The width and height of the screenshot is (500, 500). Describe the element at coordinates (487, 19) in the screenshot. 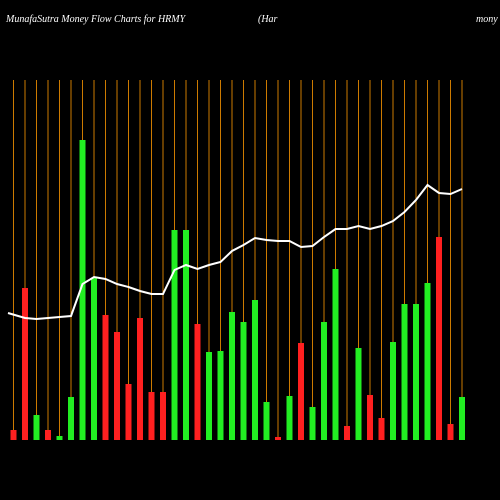

I see `chart-title-part: mony` at that location.